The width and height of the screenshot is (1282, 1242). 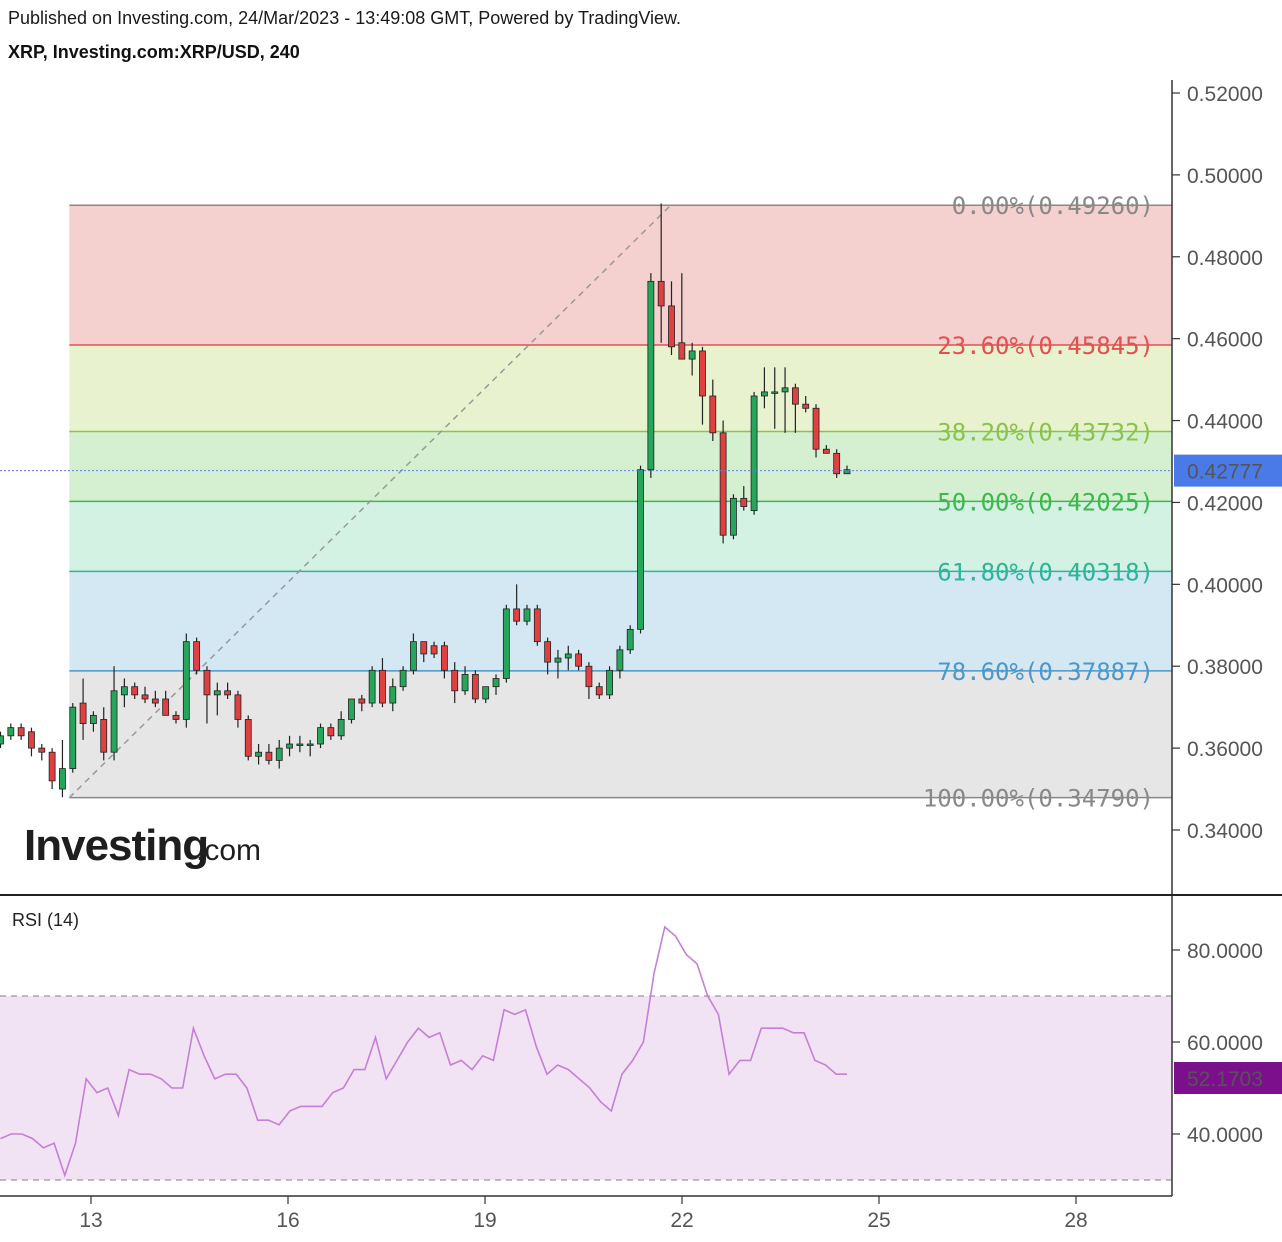 I want to click on x-tick-label: 25, so click(x=878, y=1220).